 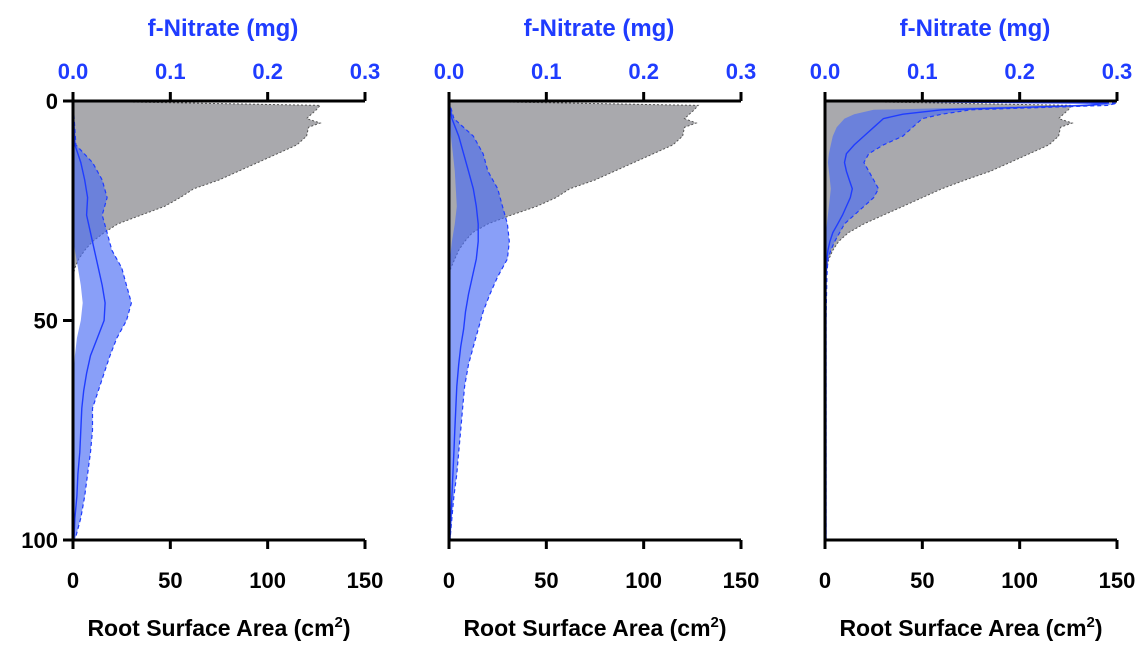 What do you see at coordinates (46, 321) in the screenshot?
I see `y-tick-label: 50` at bounding box center [46, 321].